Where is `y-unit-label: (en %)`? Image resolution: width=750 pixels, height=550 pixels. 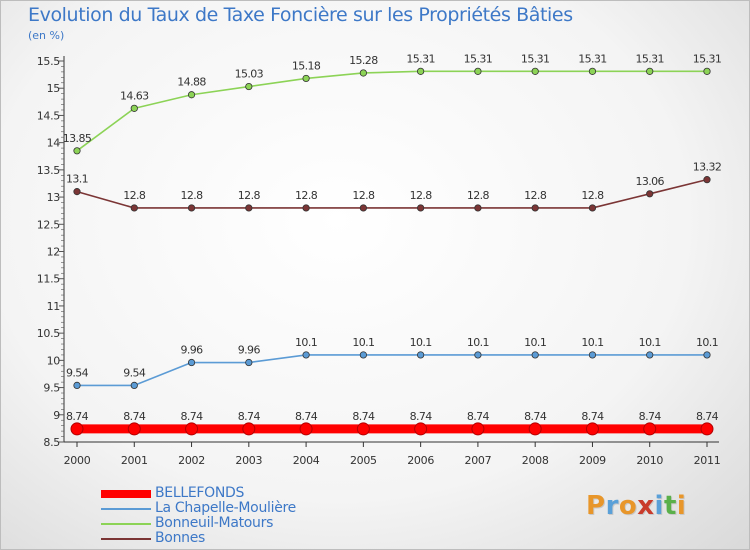 y-unit-label: (en %) is located at coordinates (46, 35).